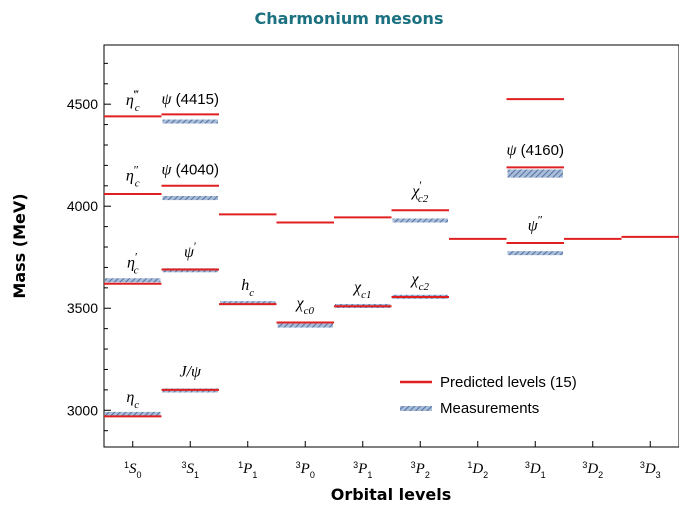 The height and width of the screenshot is (507, 679). What do you see at coordinates (419, 191) in the screenshot?
I see `level-label: χ′ c2` at bounding box center [419, 191].